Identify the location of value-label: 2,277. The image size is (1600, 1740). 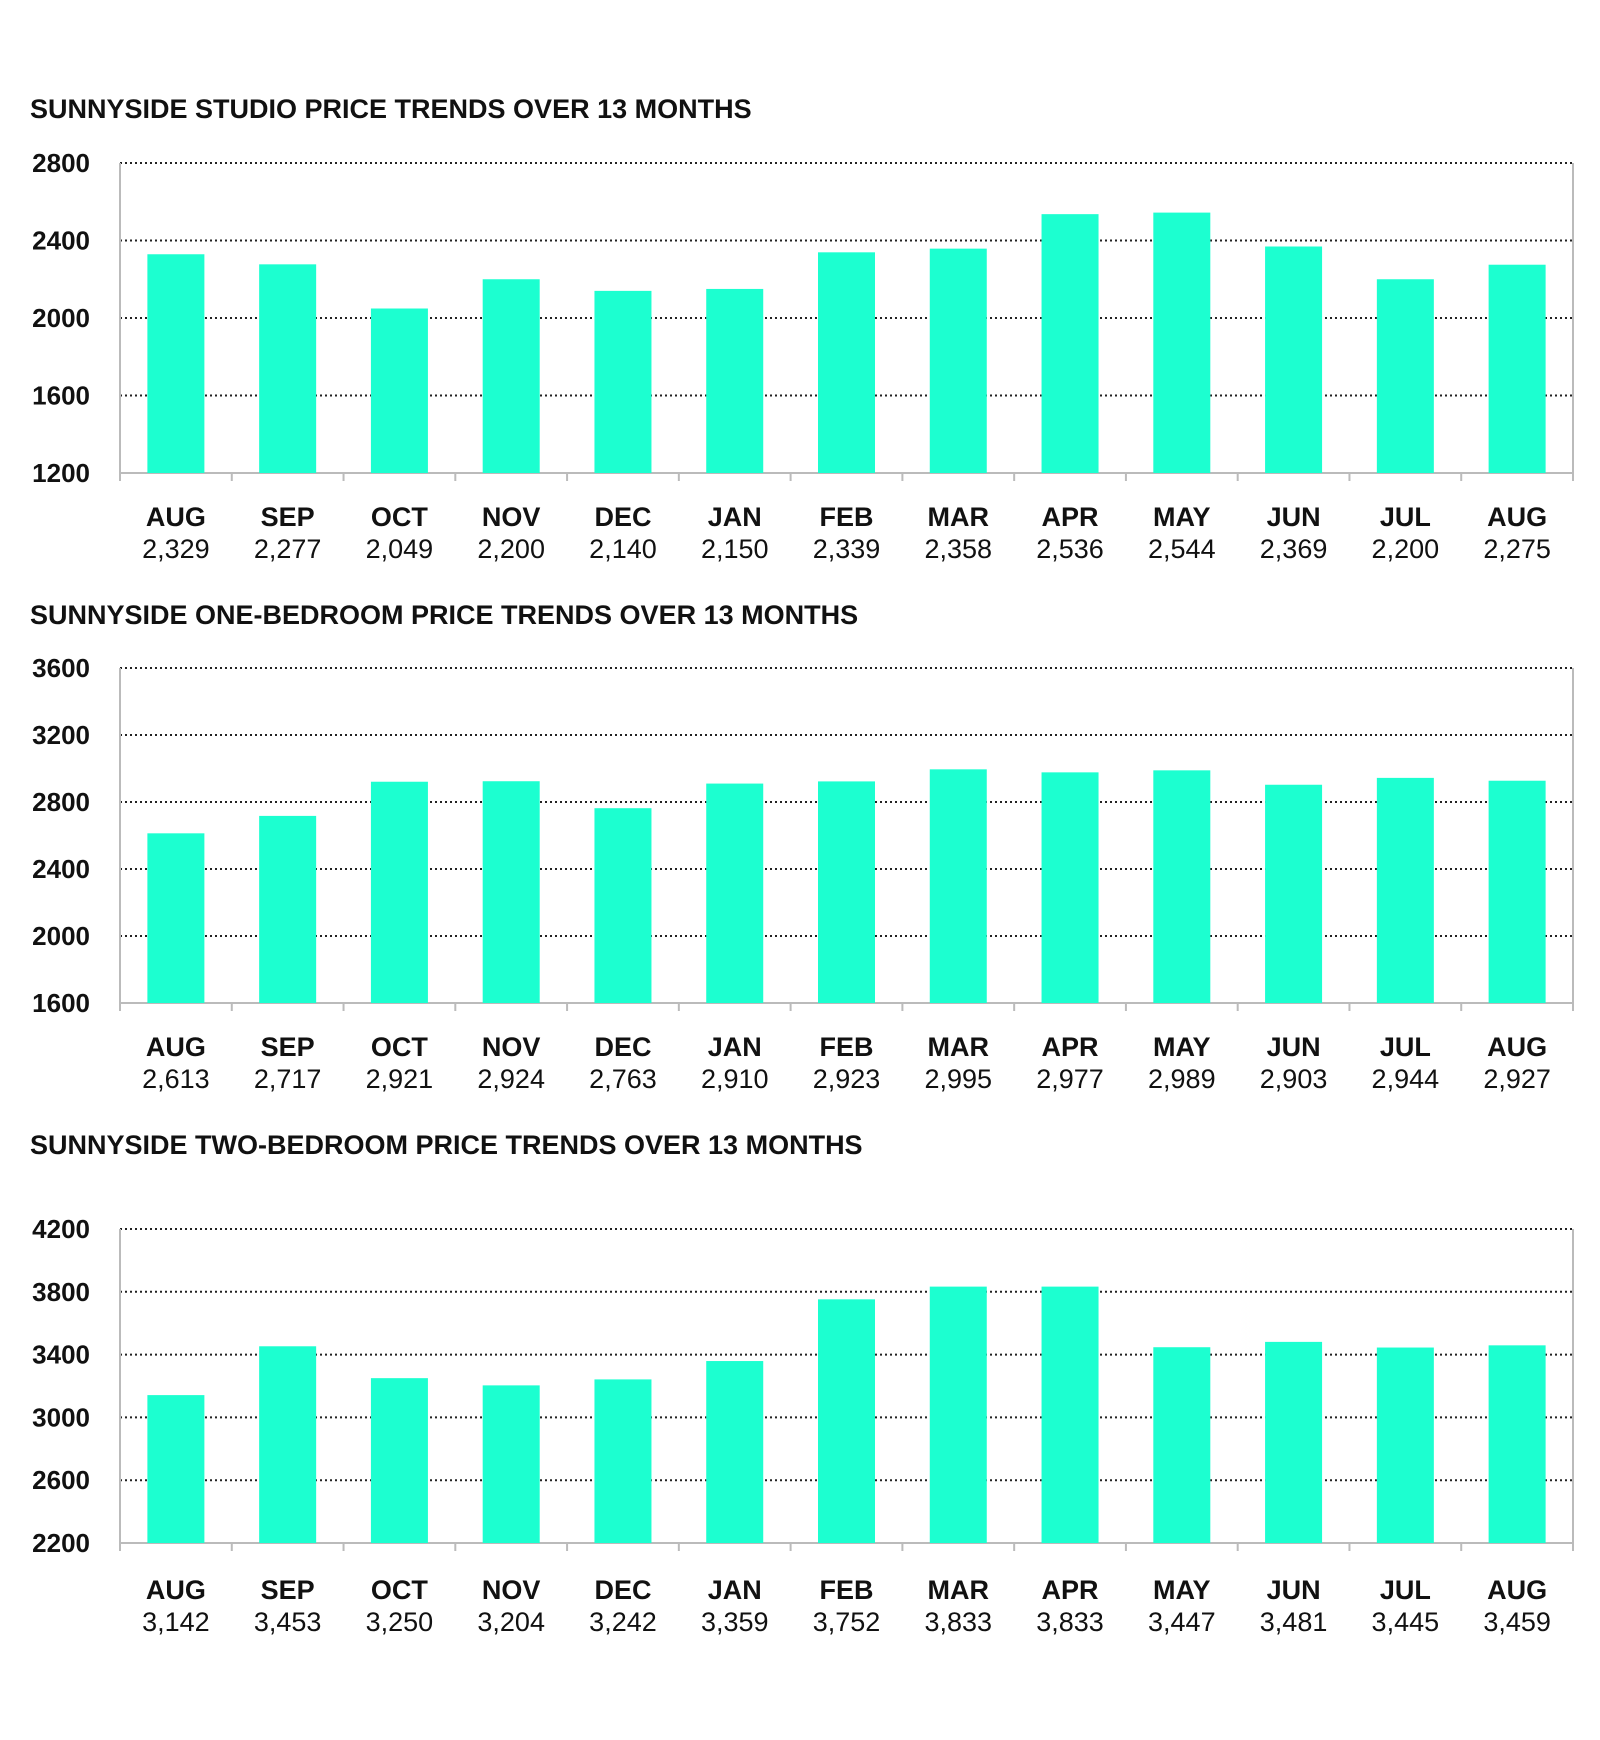
(288, 549).